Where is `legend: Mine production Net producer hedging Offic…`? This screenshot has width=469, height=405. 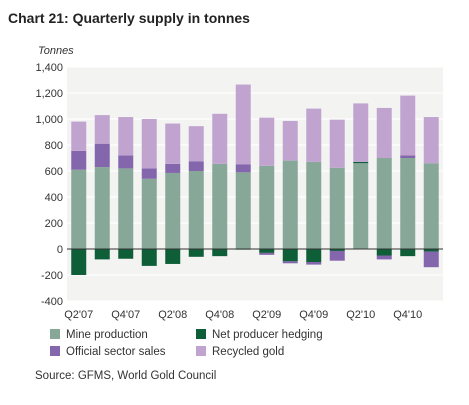
legend: Mine production Net producer hedging Offic… is located at coordinates (186, 343).